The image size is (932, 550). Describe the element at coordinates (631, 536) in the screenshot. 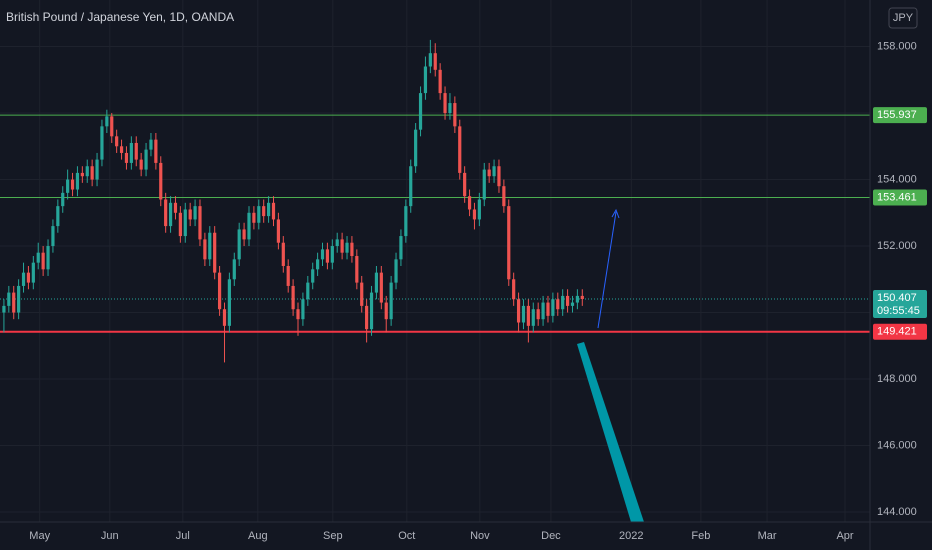

I see `x-tick-label: 2022` at that location.